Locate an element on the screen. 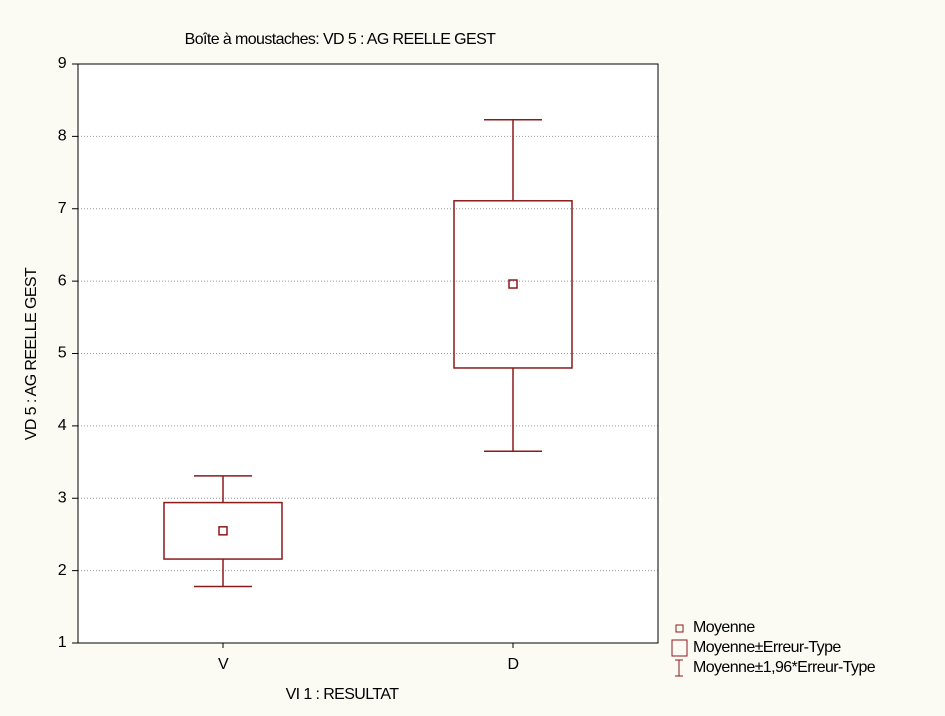  y-axis-label: VD 5 : AG REELLE GEST is located at coordinates (31, 353).